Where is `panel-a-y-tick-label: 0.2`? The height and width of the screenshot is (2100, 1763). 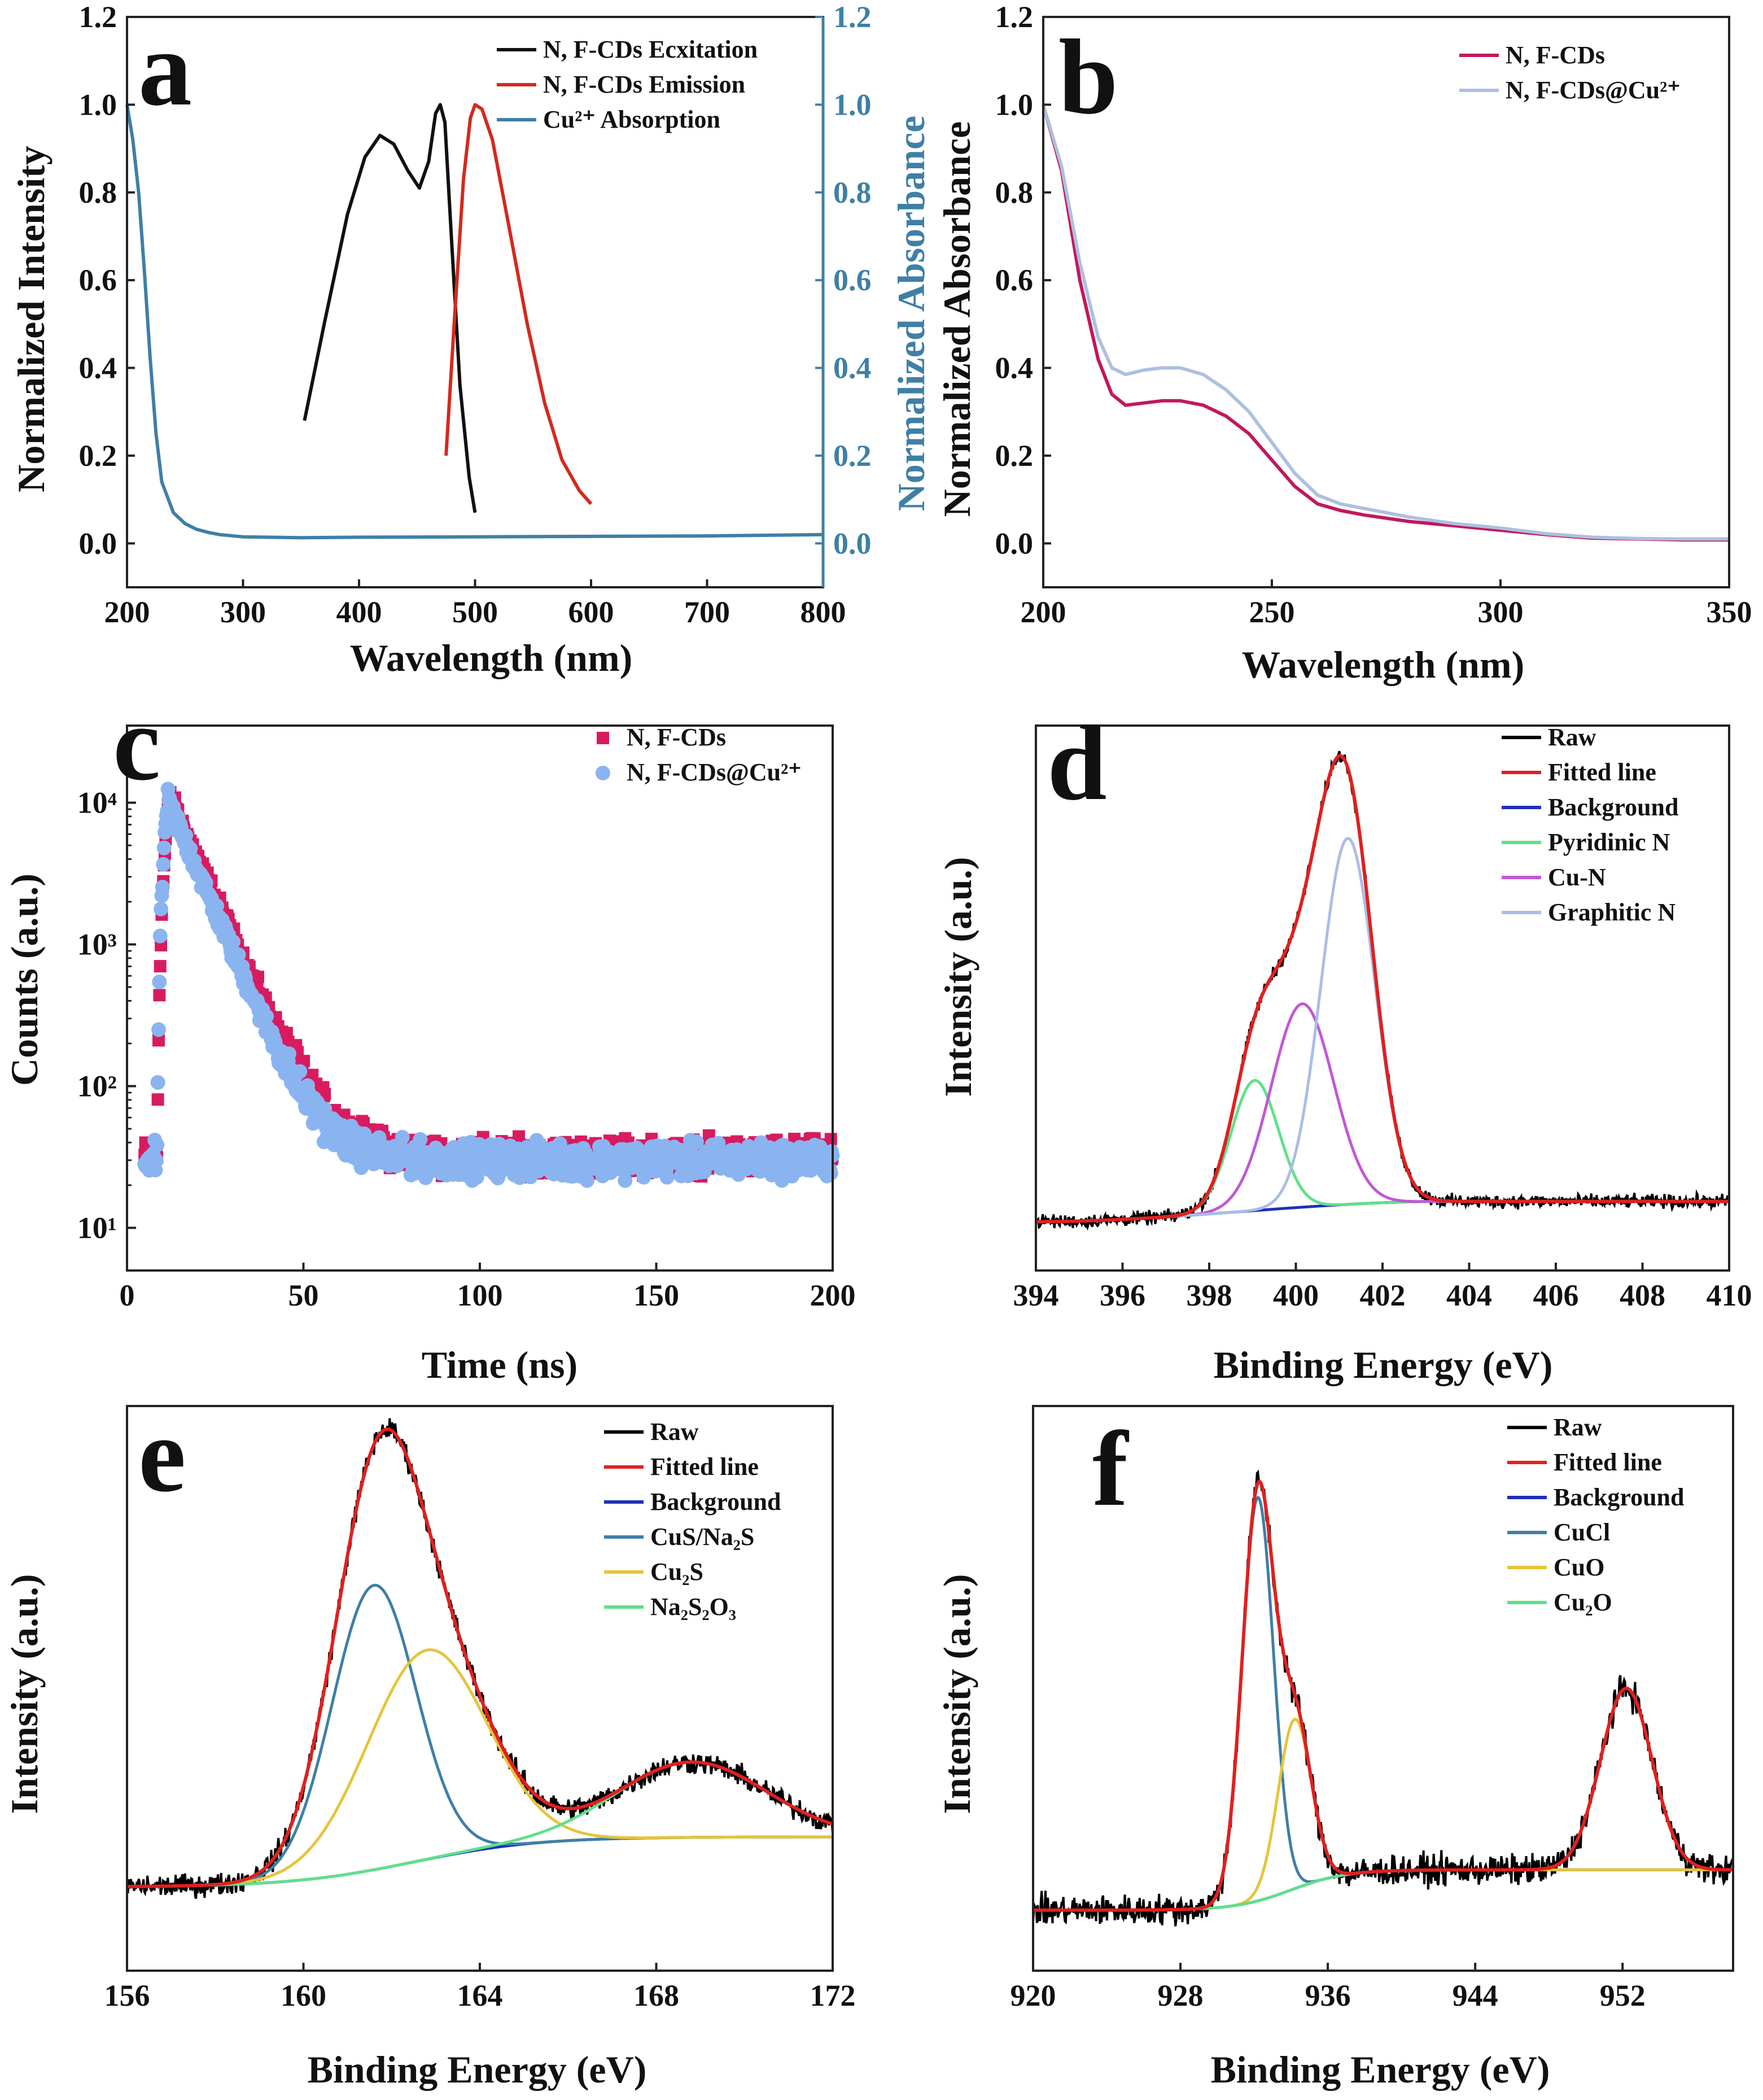
panel-a-y-tick-label: 0.2 is located at coordinates (98, 456).